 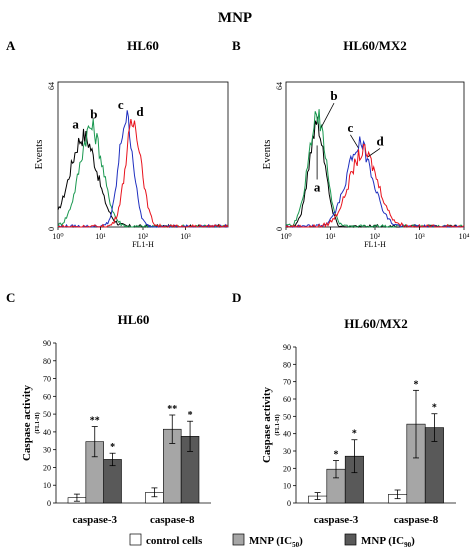 I want to click on plot-frame, so click(x=375, y=154).